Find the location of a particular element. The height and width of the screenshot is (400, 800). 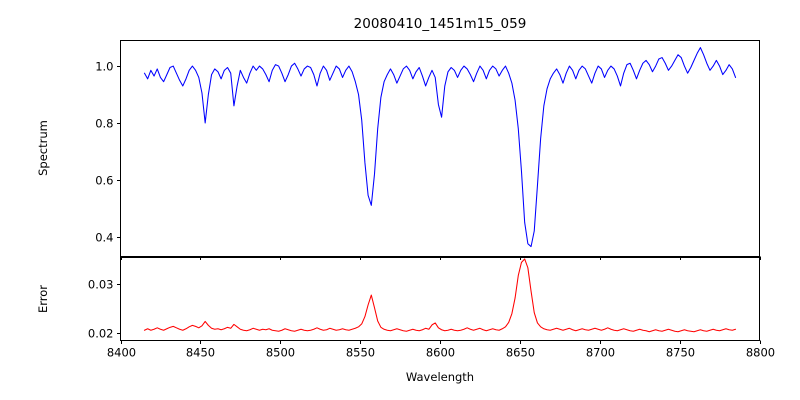

x-tick-label: 8750 is located at coordinates (680, 353).